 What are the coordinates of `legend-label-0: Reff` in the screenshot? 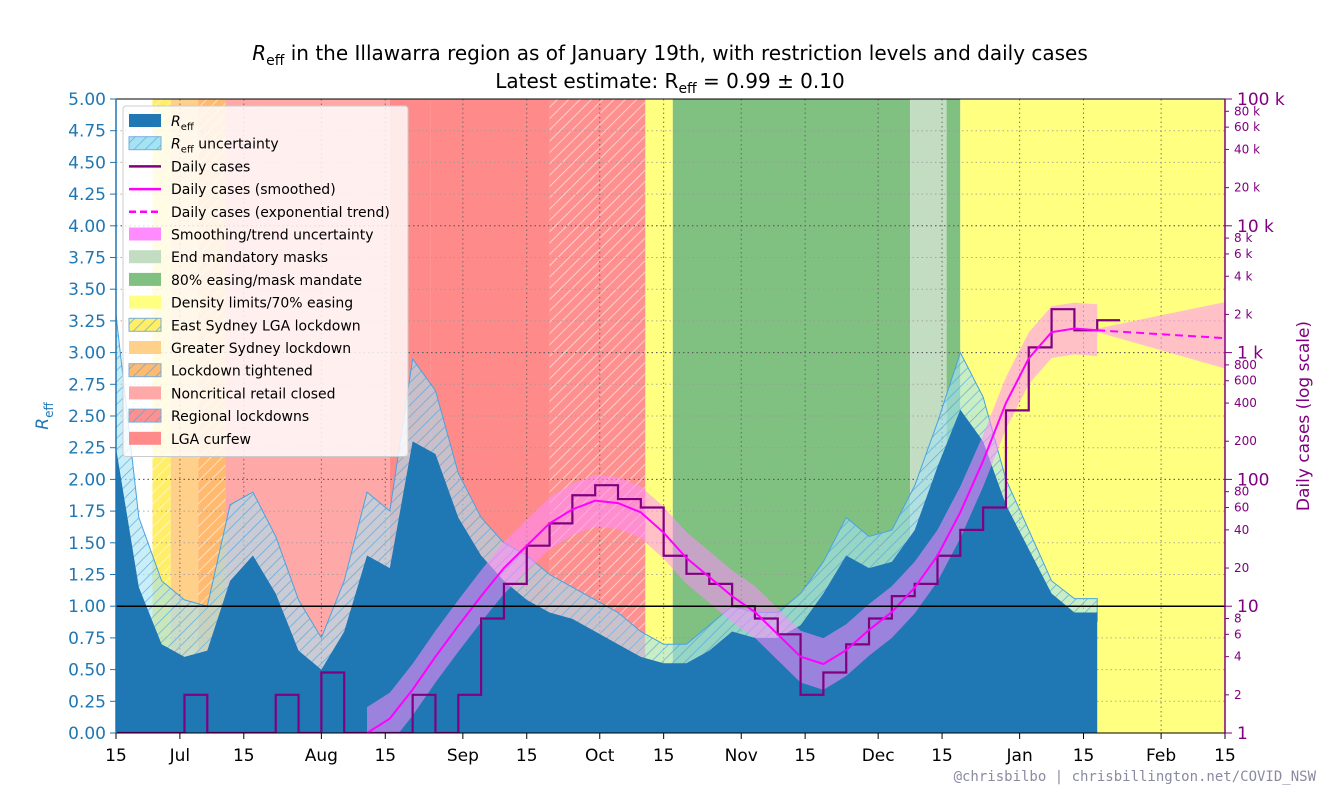 It's located at (183, 123).